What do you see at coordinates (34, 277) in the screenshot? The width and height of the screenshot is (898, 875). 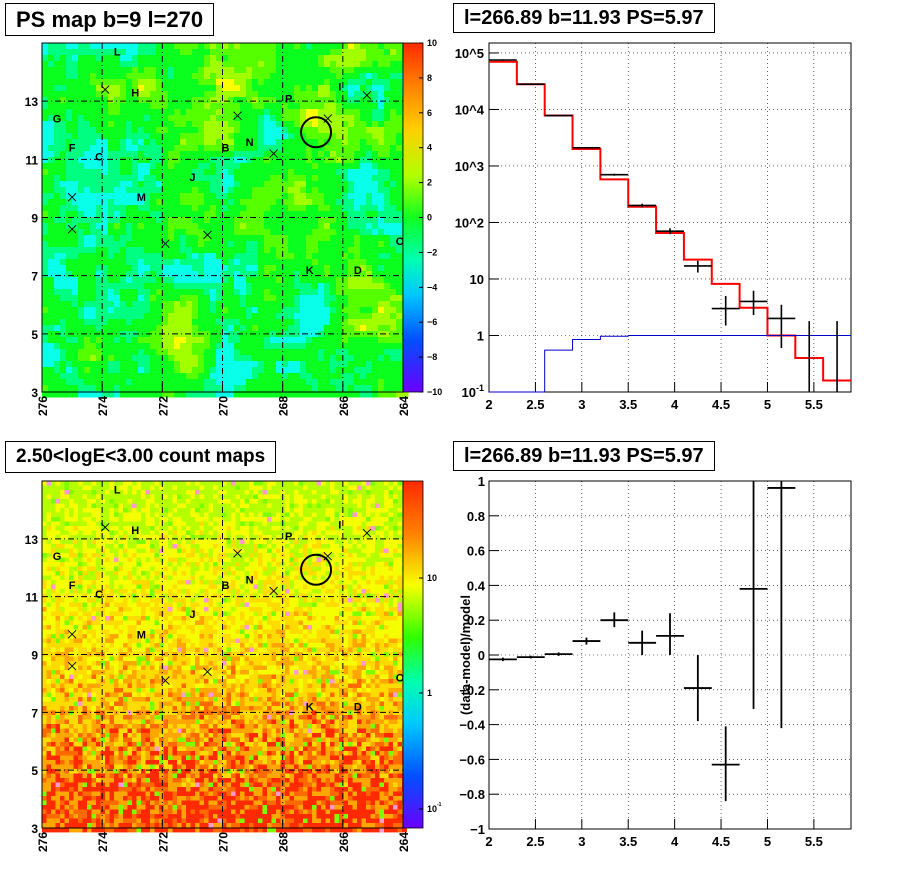 I see `y-tick-label: 7` at bounding box center [34, 277].